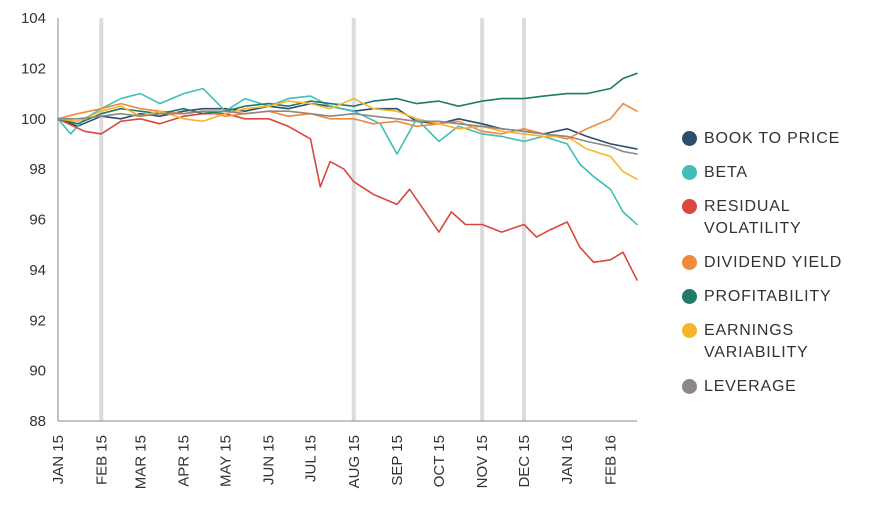 This screenshot has height=529, width=870. What do you see at coordinates (37, 371) in the screenshot?
I see `y-tick-label-90: 90` at bounding box center [37, 371].